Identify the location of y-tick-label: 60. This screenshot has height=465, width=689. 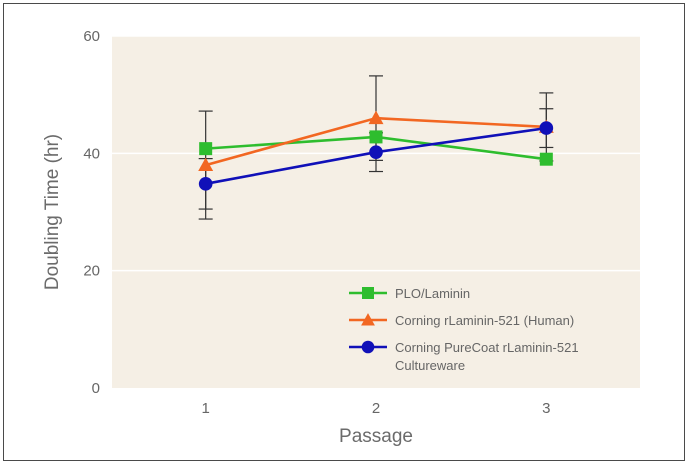
(91, 36).